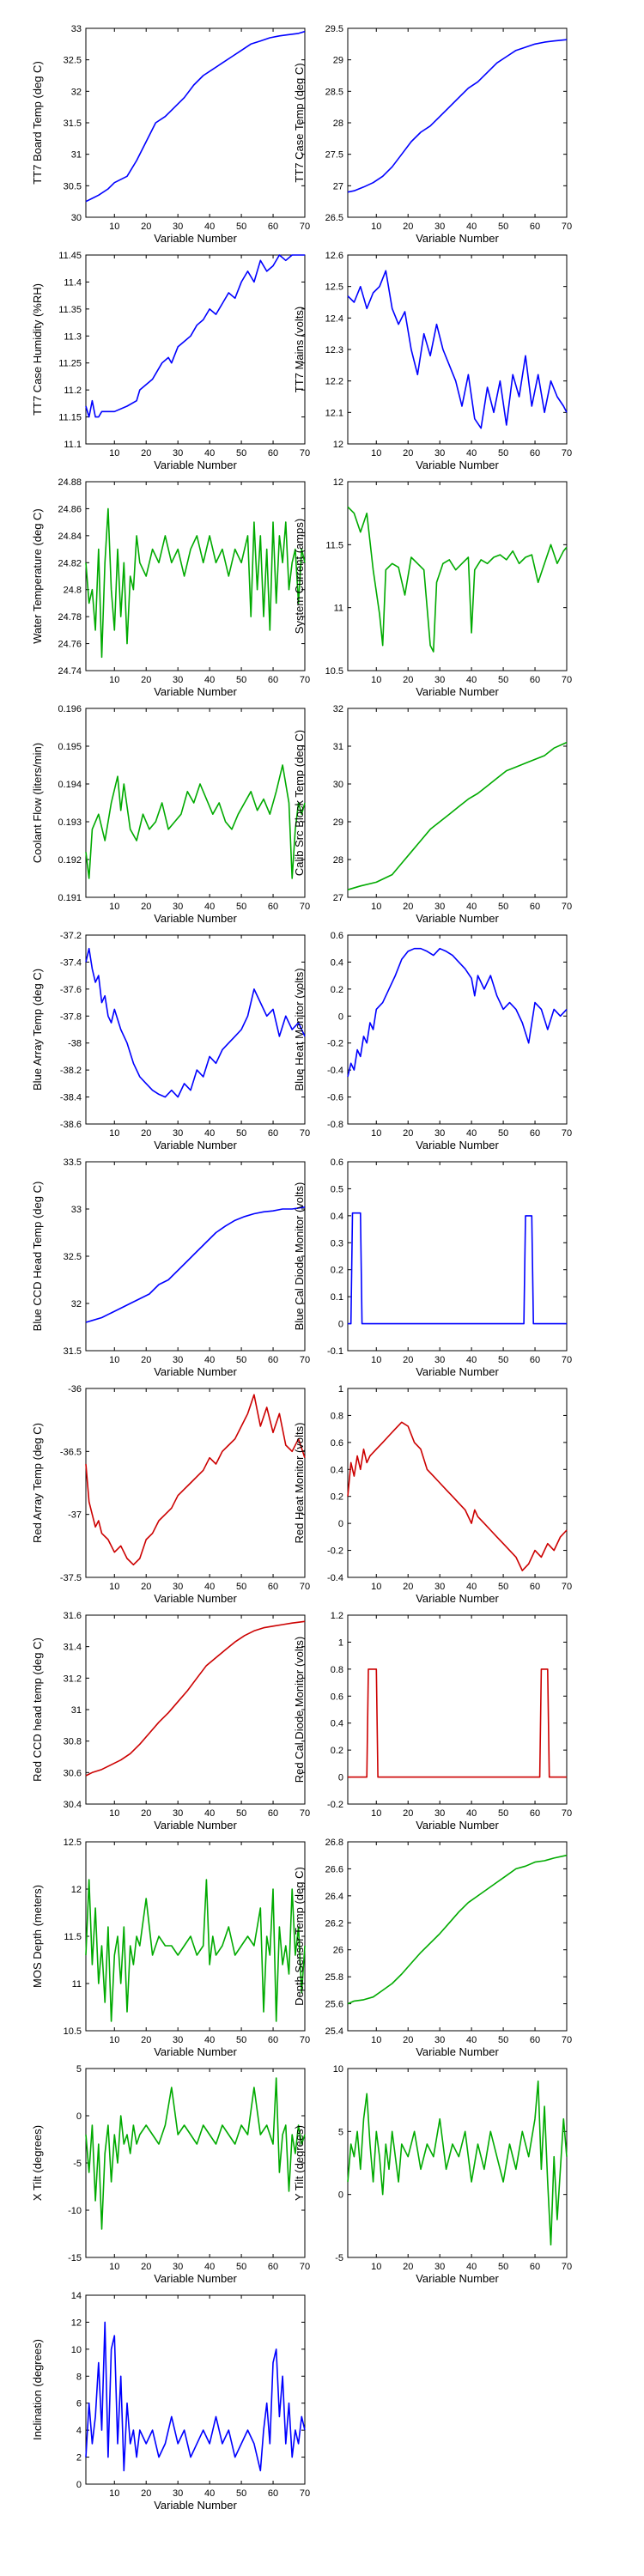 Image resolution: width=644 pixels, height=2576 pixels. I want to click on y-tick-label: 11.3, so click(73, 336).